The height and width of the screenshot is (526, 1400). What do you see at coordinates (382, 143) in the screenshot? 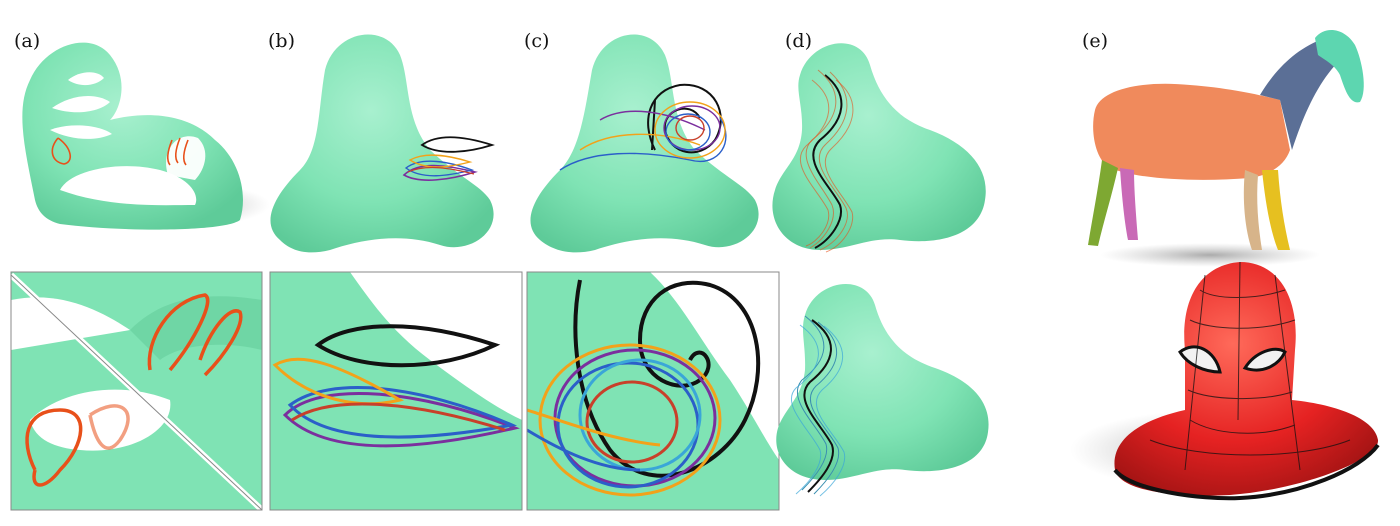
I see `panel-b-top-surface` at bounding box center [382, 143].